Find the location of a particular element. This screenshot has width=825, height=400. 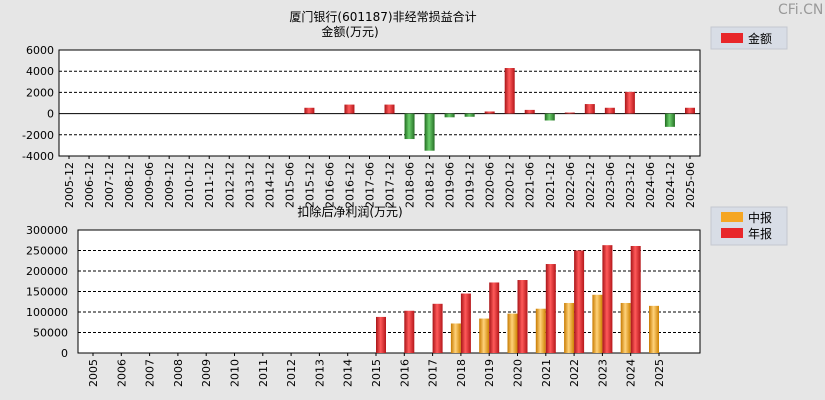

chart-2-x-tick-label: 2013 is located at coordinates (319, 373).